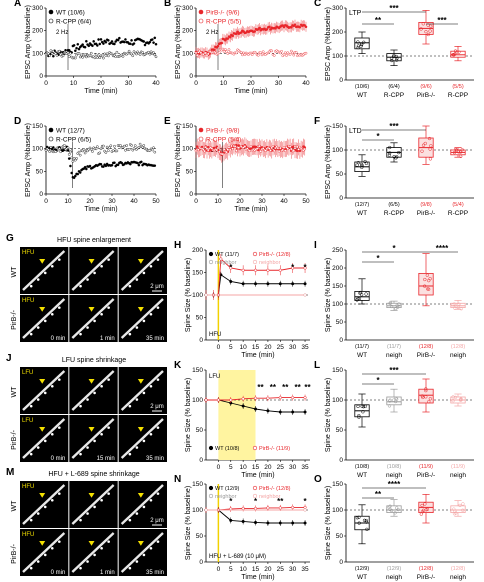  What do you see at coordinates (28, 301) in the screenshot?
I see `stim-label: HFU` at bounding box center [28, 301].